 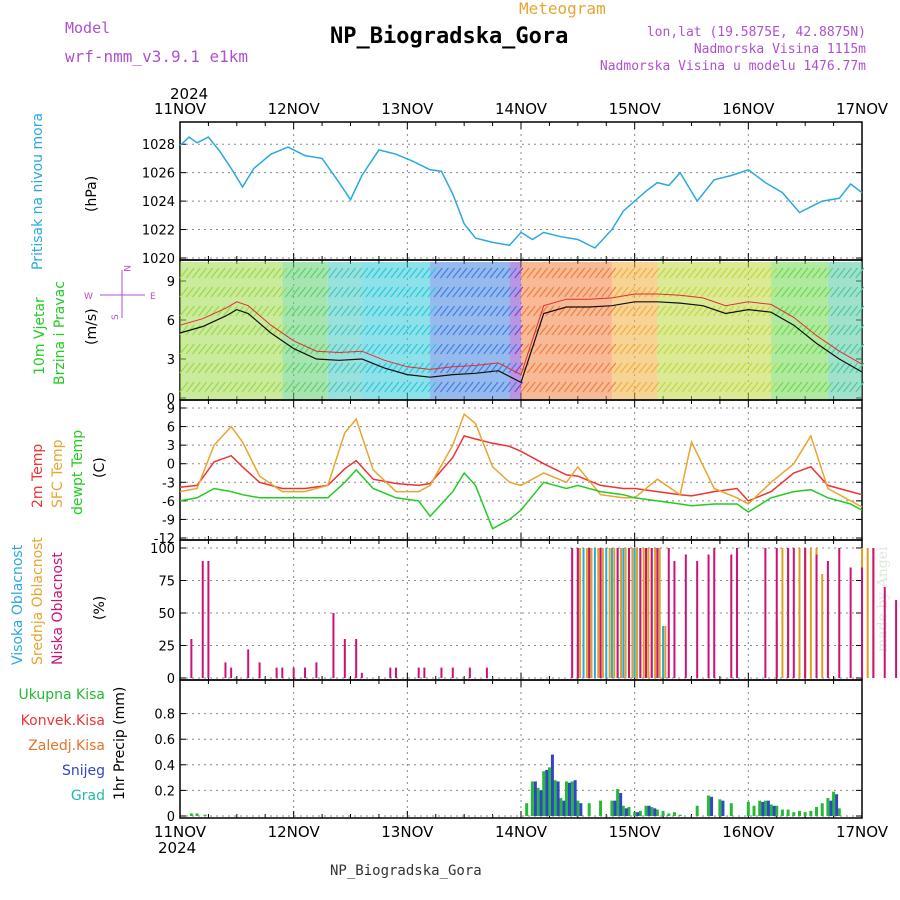 What do you see at coordinates (60, 333) in the screenshot?
I see `wind-title-2: Brzina i Pravac` at bounding box center [60, 333].